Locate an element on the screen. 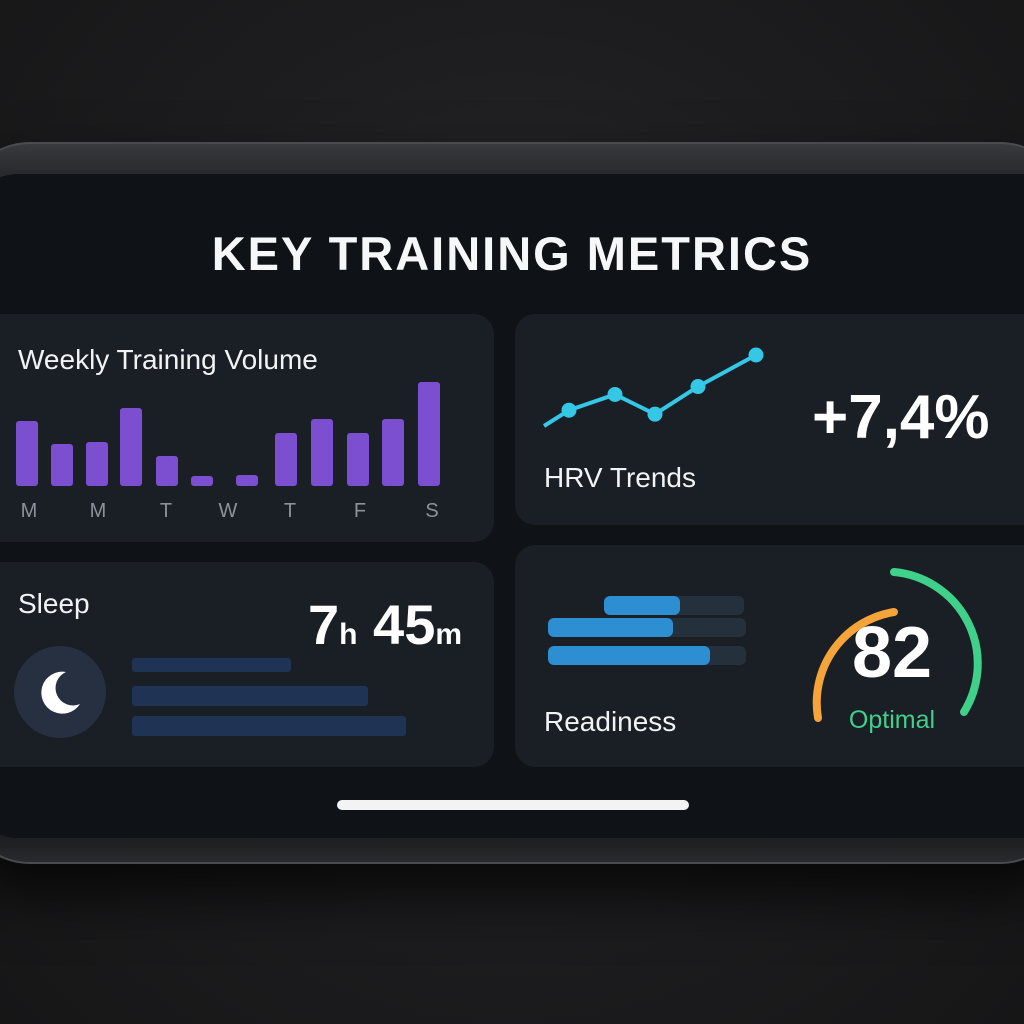 This screenshot has height=1024, width=1024. hrv-change-value: +7,4% is located at coordinates (901, 417).